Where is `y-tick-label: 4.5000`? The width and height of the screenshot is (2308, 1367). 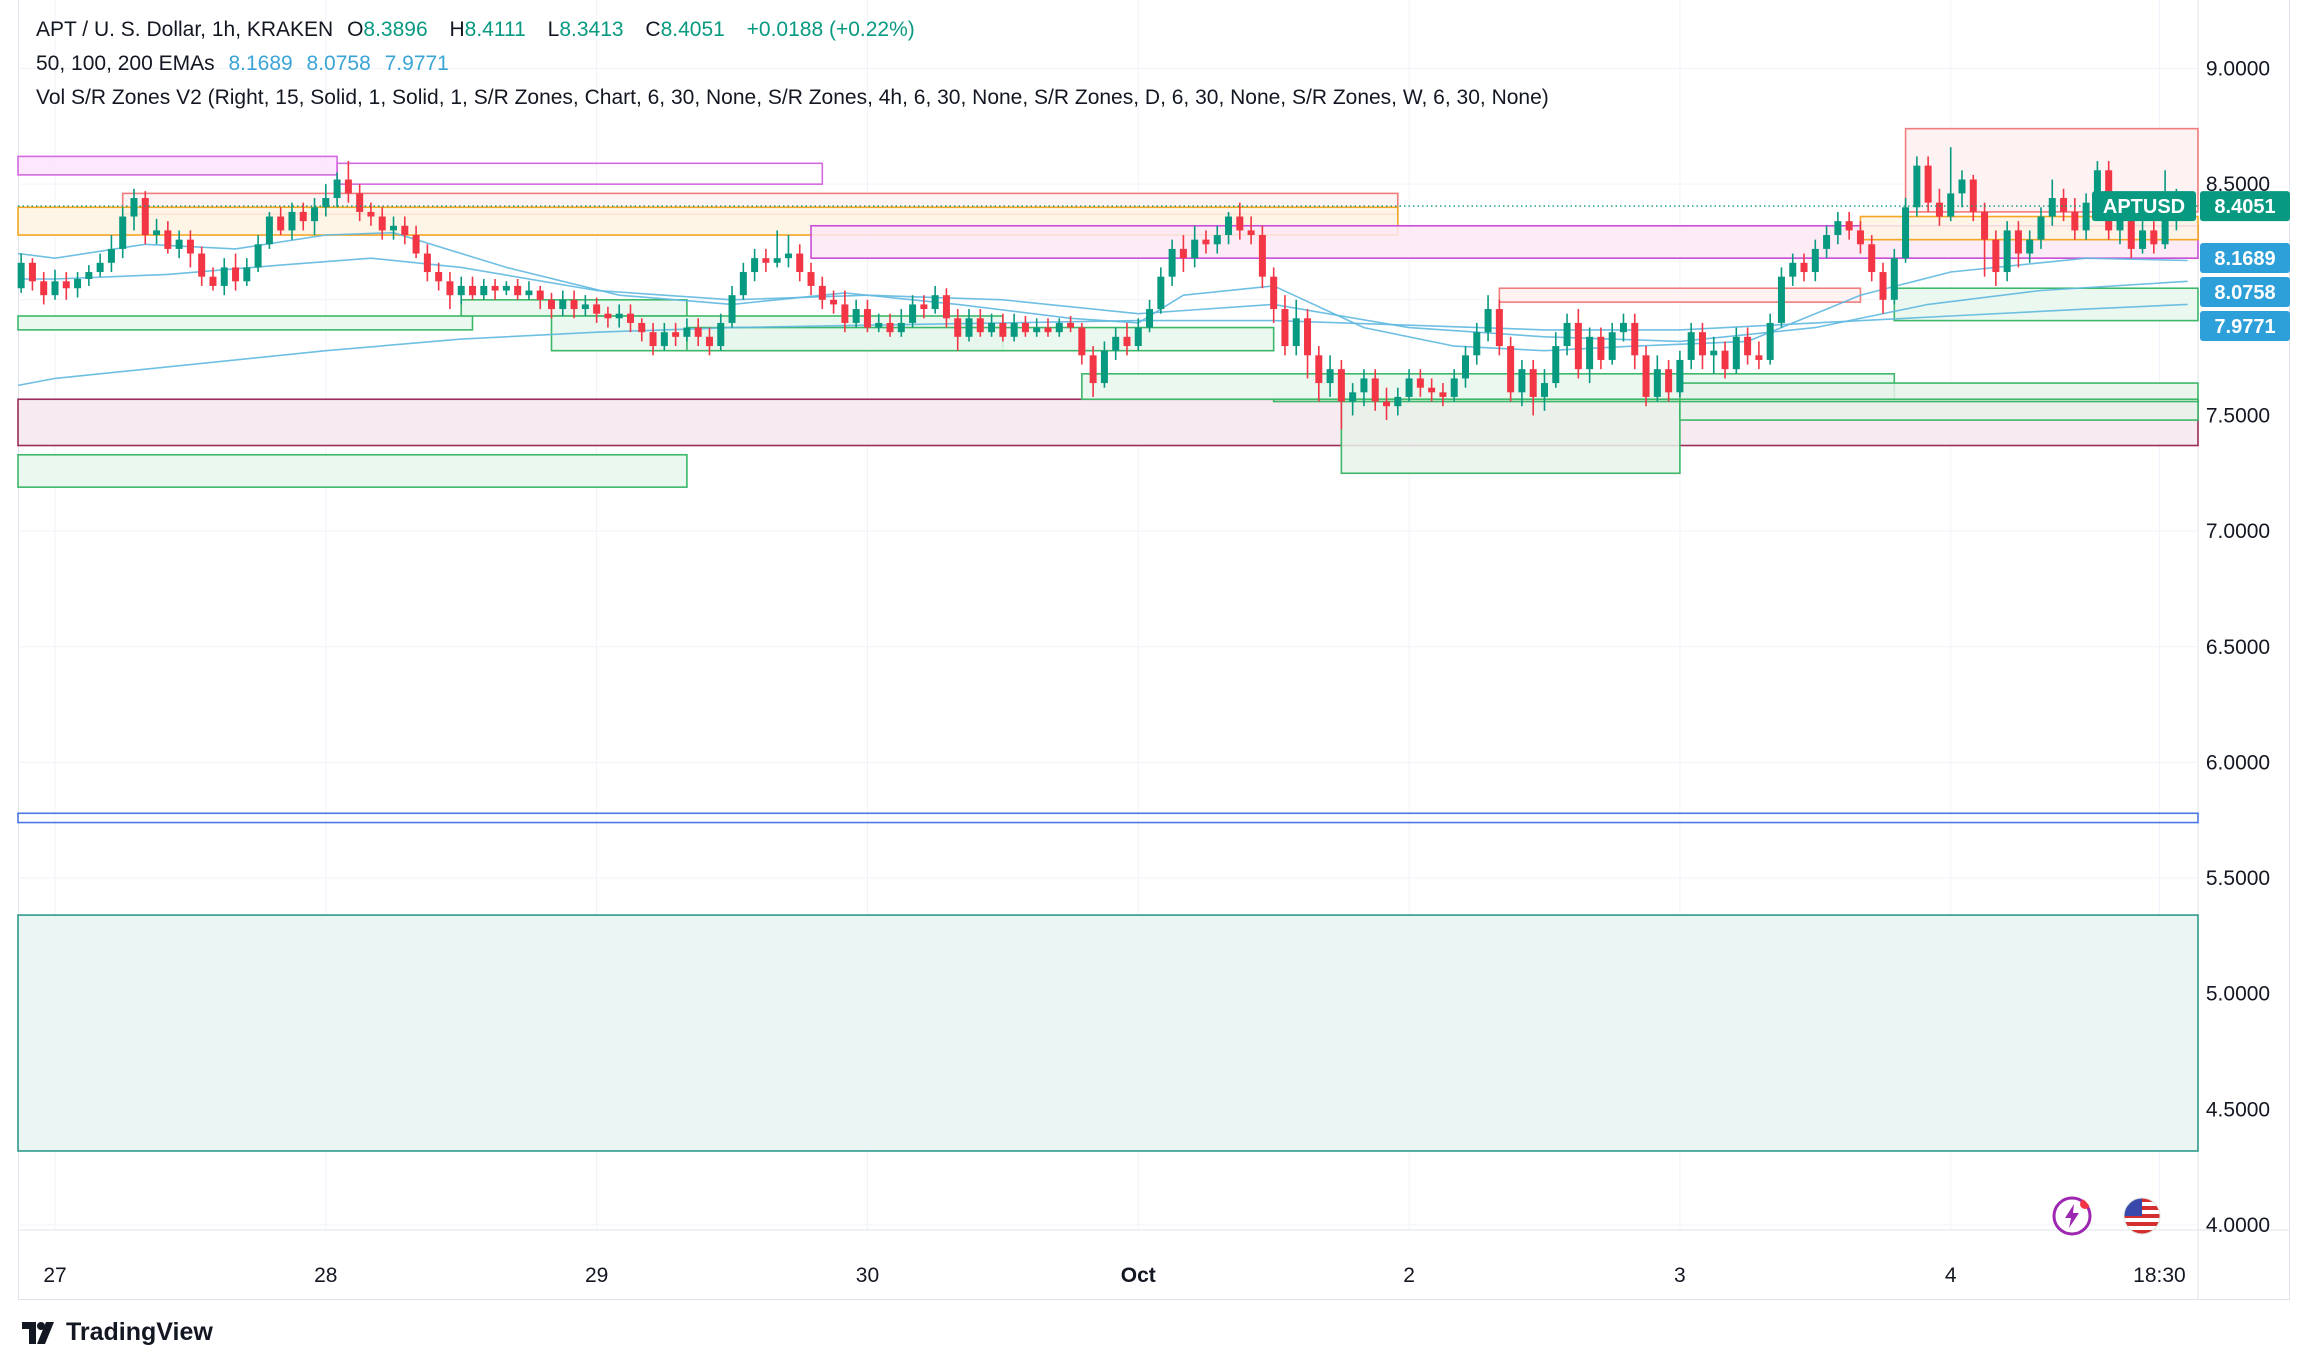 y-tick-label: 4.5000 is located at coordinates (2238, 1109).